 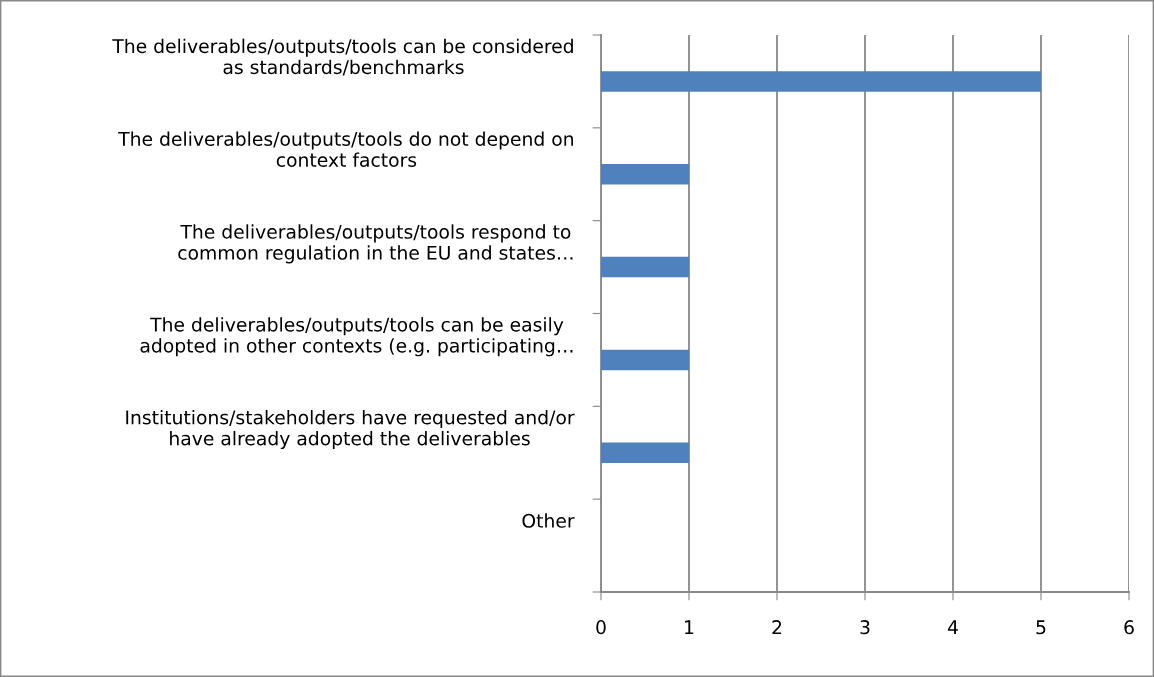 I want to click on y-tick-label: Other, so click(x=548, y=520).